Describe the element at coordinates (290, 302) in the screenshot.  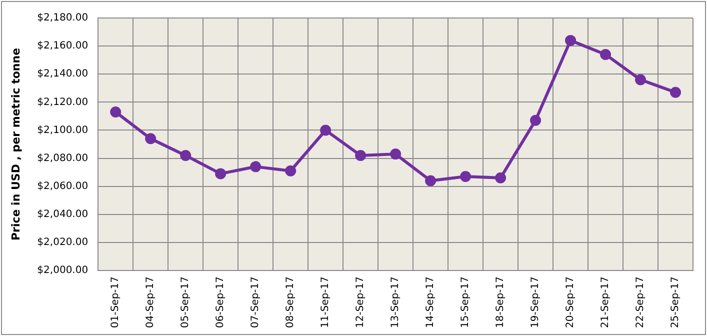
I see `x-tick-label: 08-Sep-17` at that location.